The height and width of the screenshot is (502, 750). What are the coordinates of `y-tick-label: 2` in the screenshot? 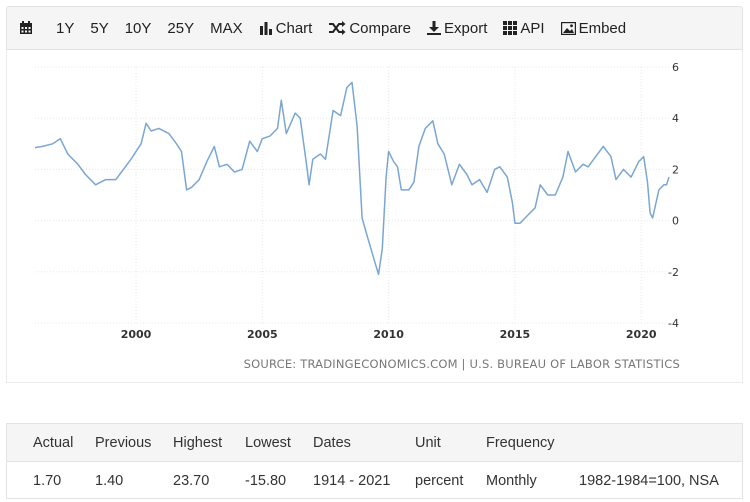 It's located at (675, 169).